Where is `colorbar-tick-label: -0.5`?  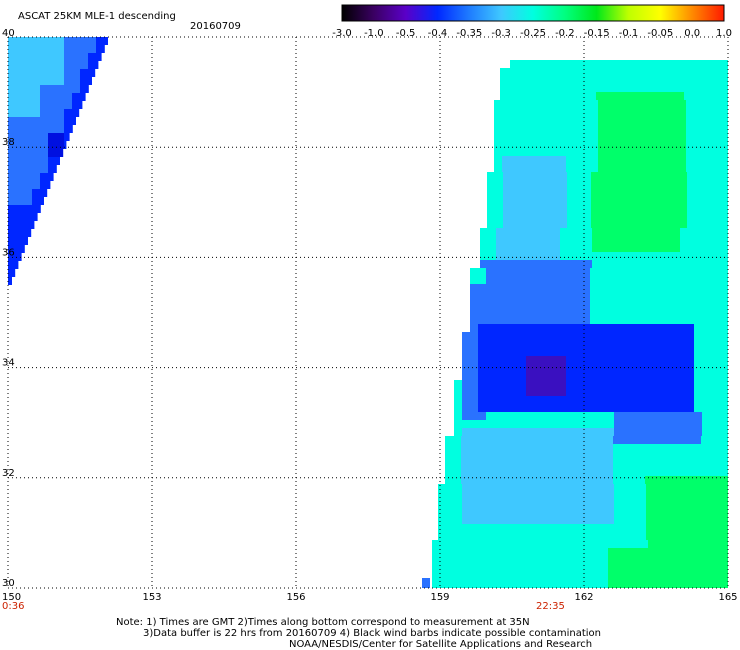
colorbar-tick-label: -0.5 is located at coordinates (406, 33).